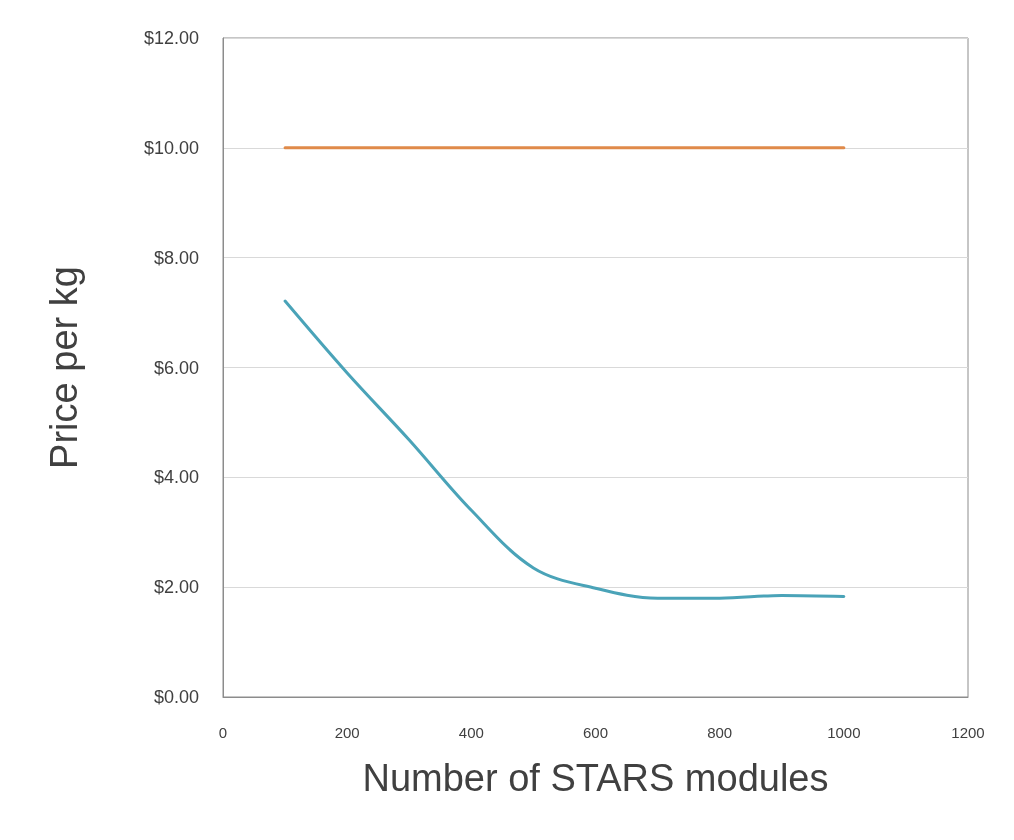 The height and width of the screenshot is (840, 1014). I want to click on y-tick-label: $2.00, so click(176, 587).